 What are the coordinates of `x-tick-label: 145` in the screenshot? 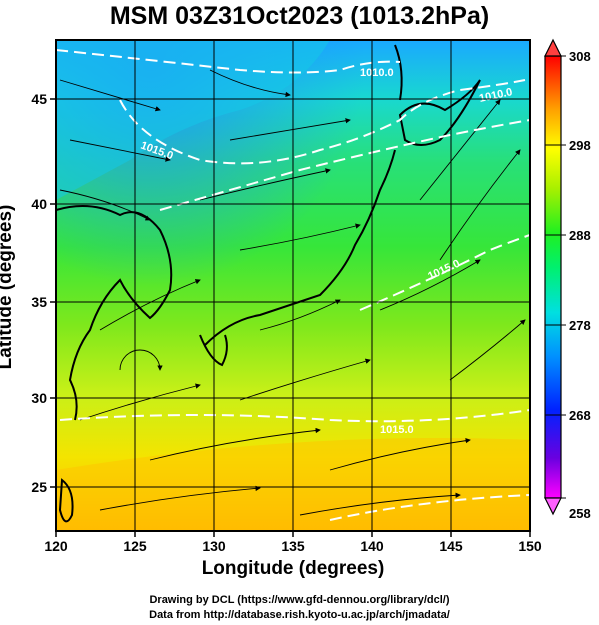 It's located at (451, 546).